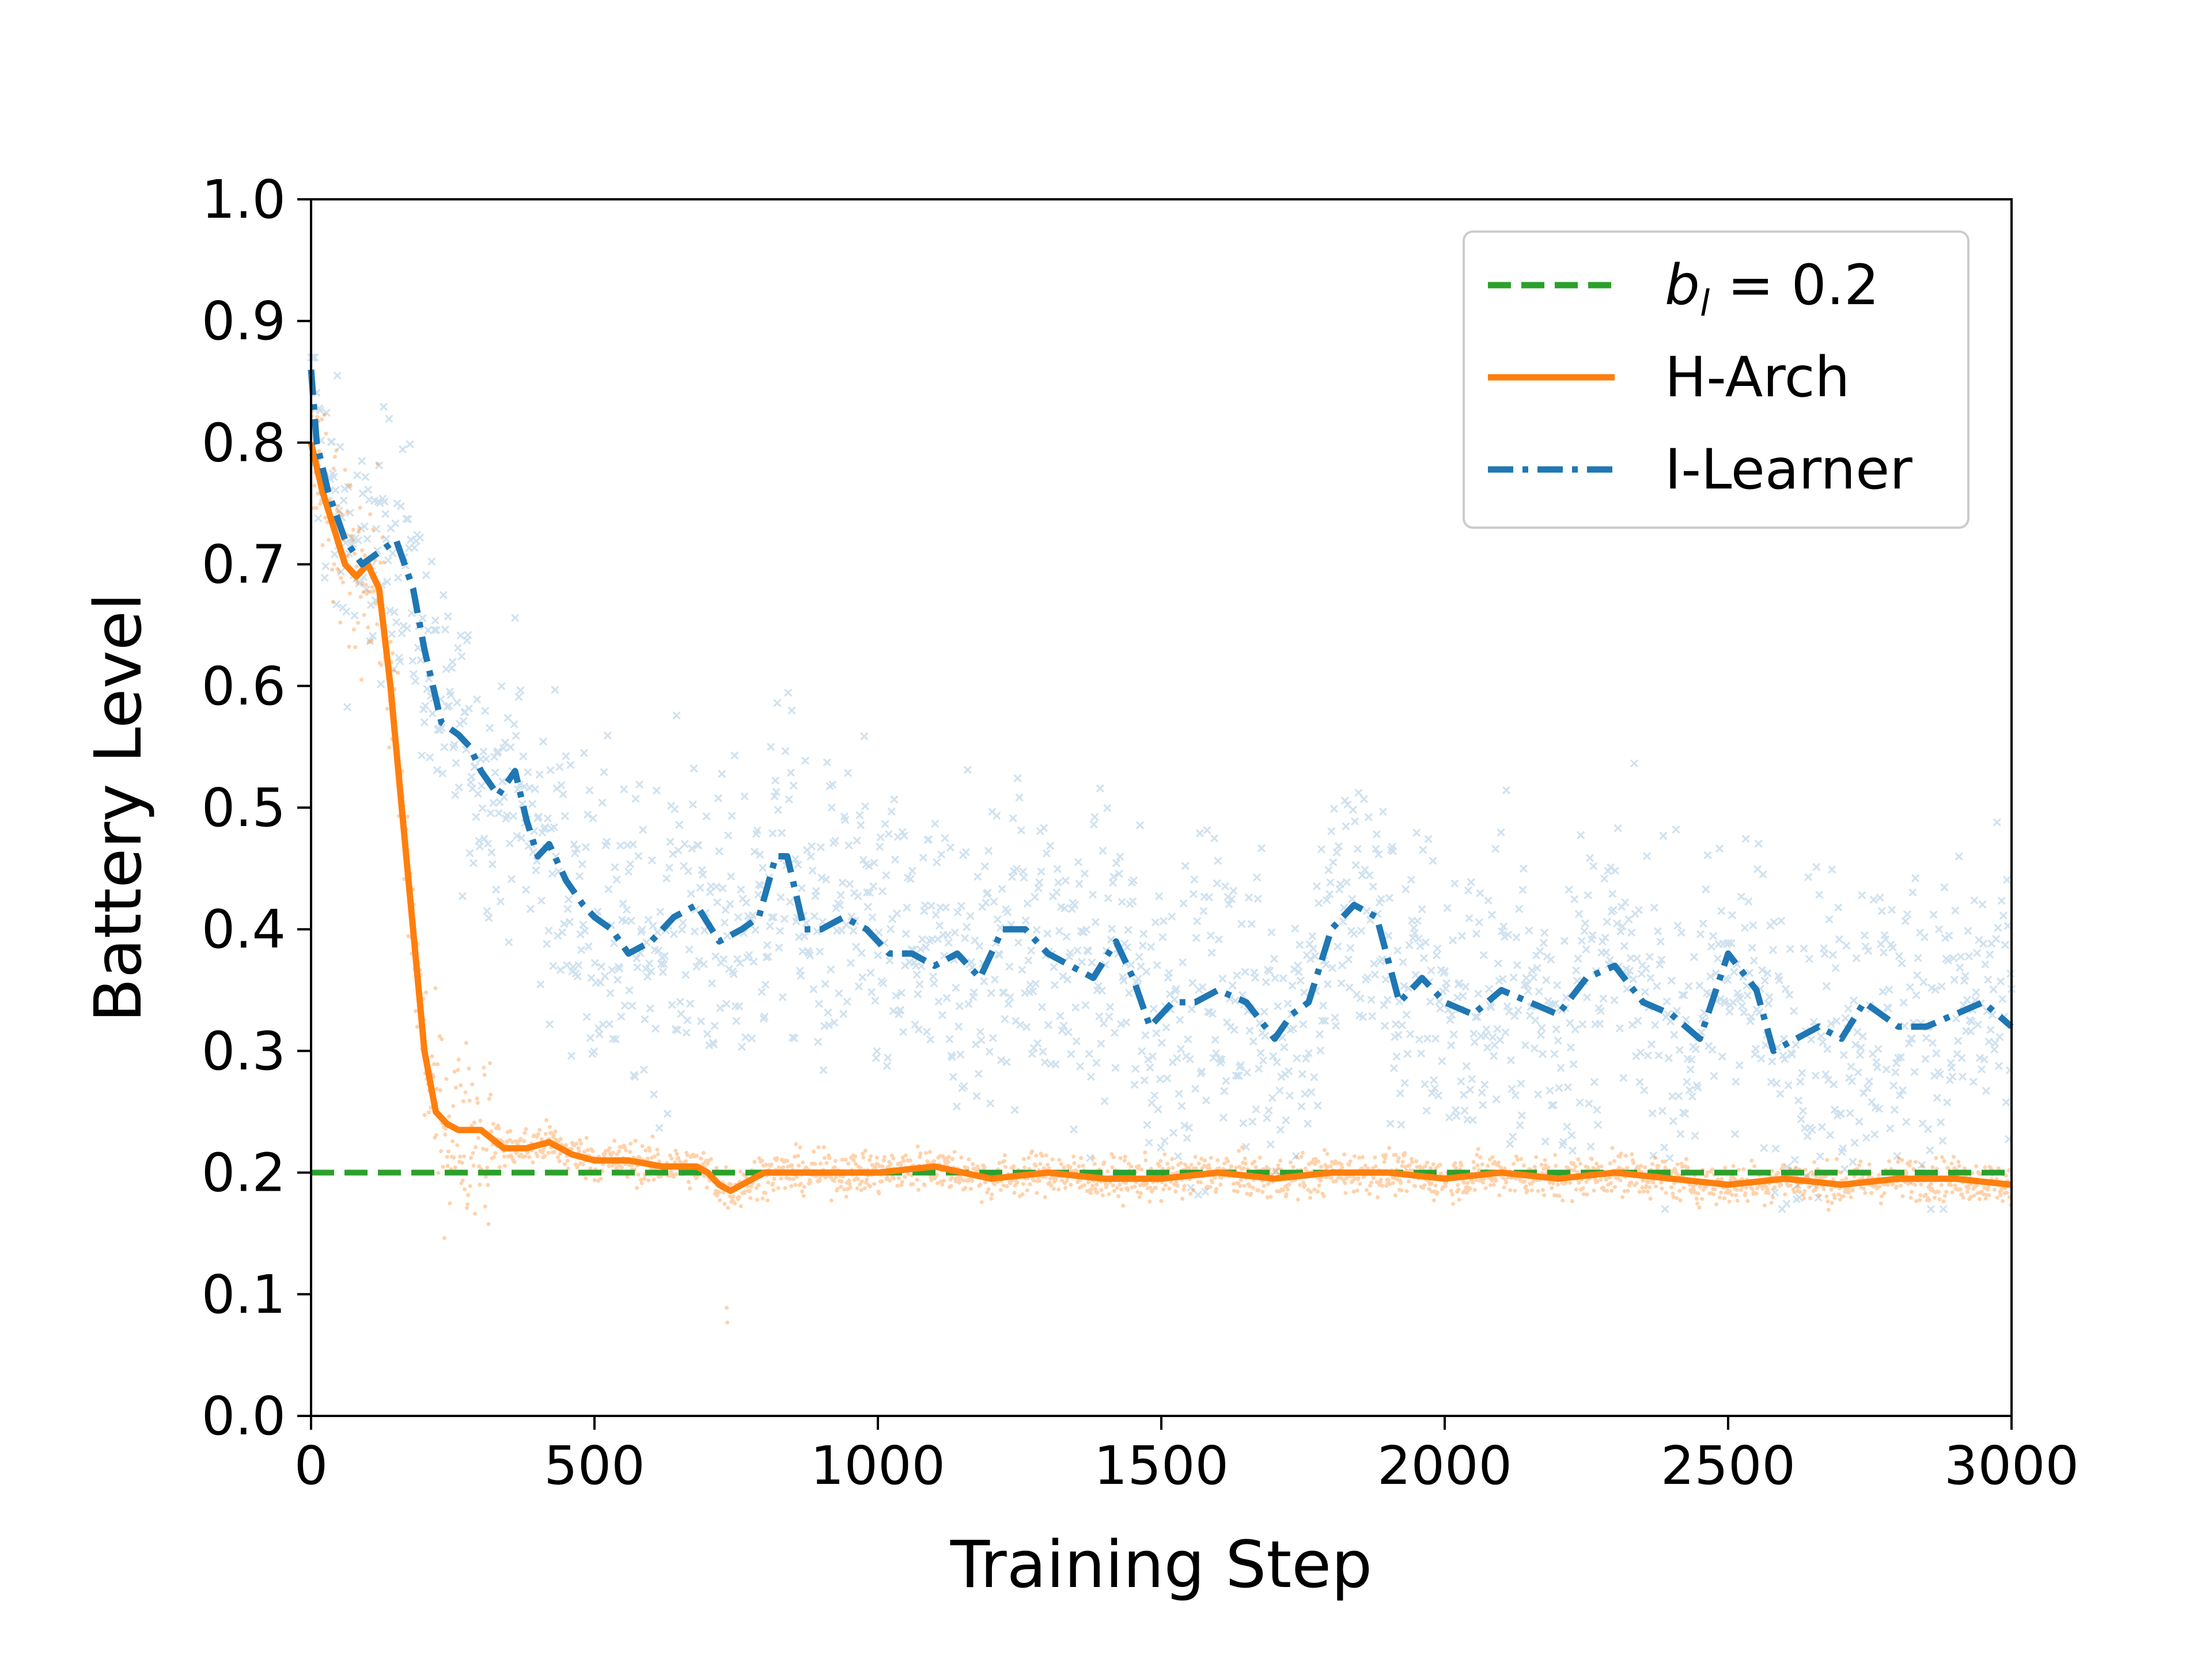  Describe the element at coordinates (244, 1294) in the screenshot. I see `y-tick-label: 0.1` at that location.